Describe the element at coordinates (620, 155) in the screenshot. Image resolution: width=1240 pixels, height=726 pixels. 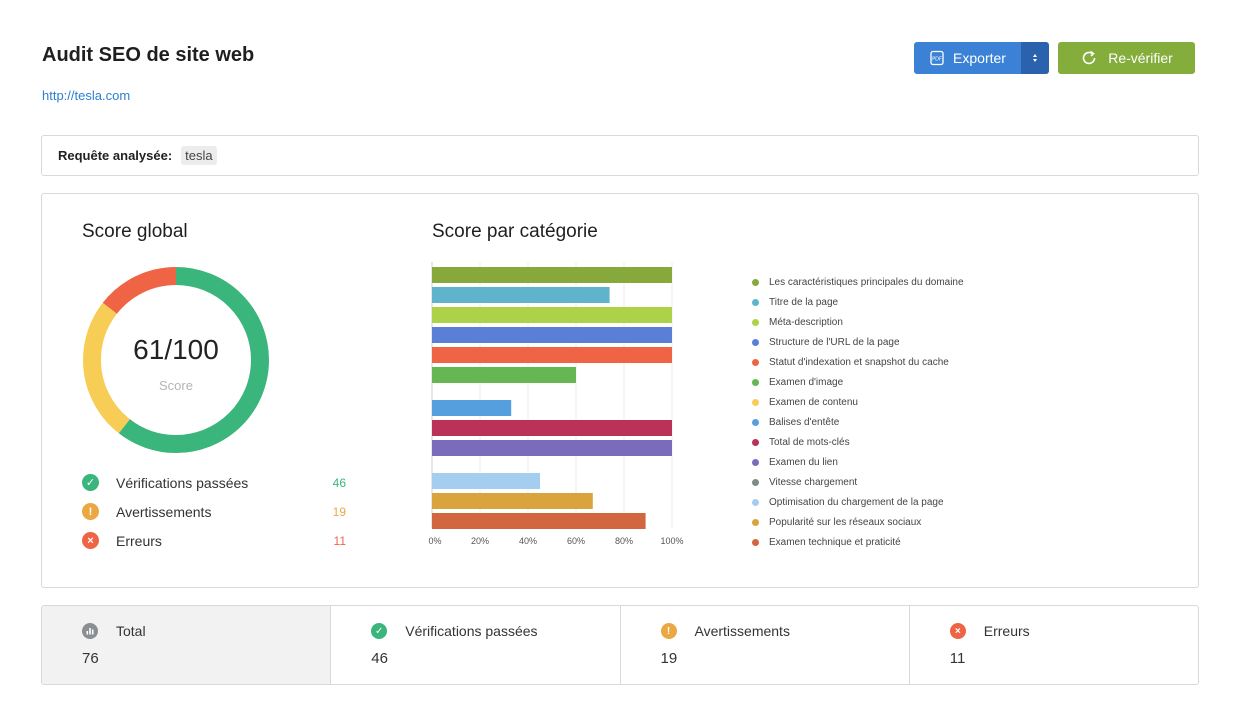
I see `analyzed-query-bar: Requête analysée: tesla` at that location.